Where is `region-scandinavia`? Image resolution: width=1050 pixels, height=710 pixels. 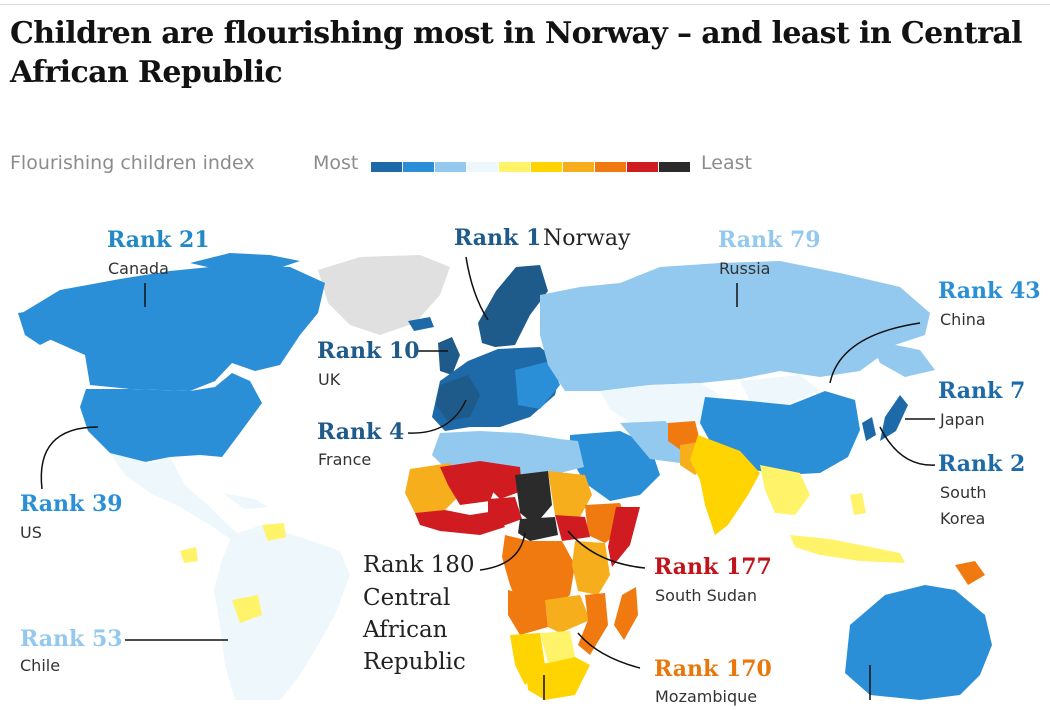
region-scandinavia is located at coordinates (513, 306).